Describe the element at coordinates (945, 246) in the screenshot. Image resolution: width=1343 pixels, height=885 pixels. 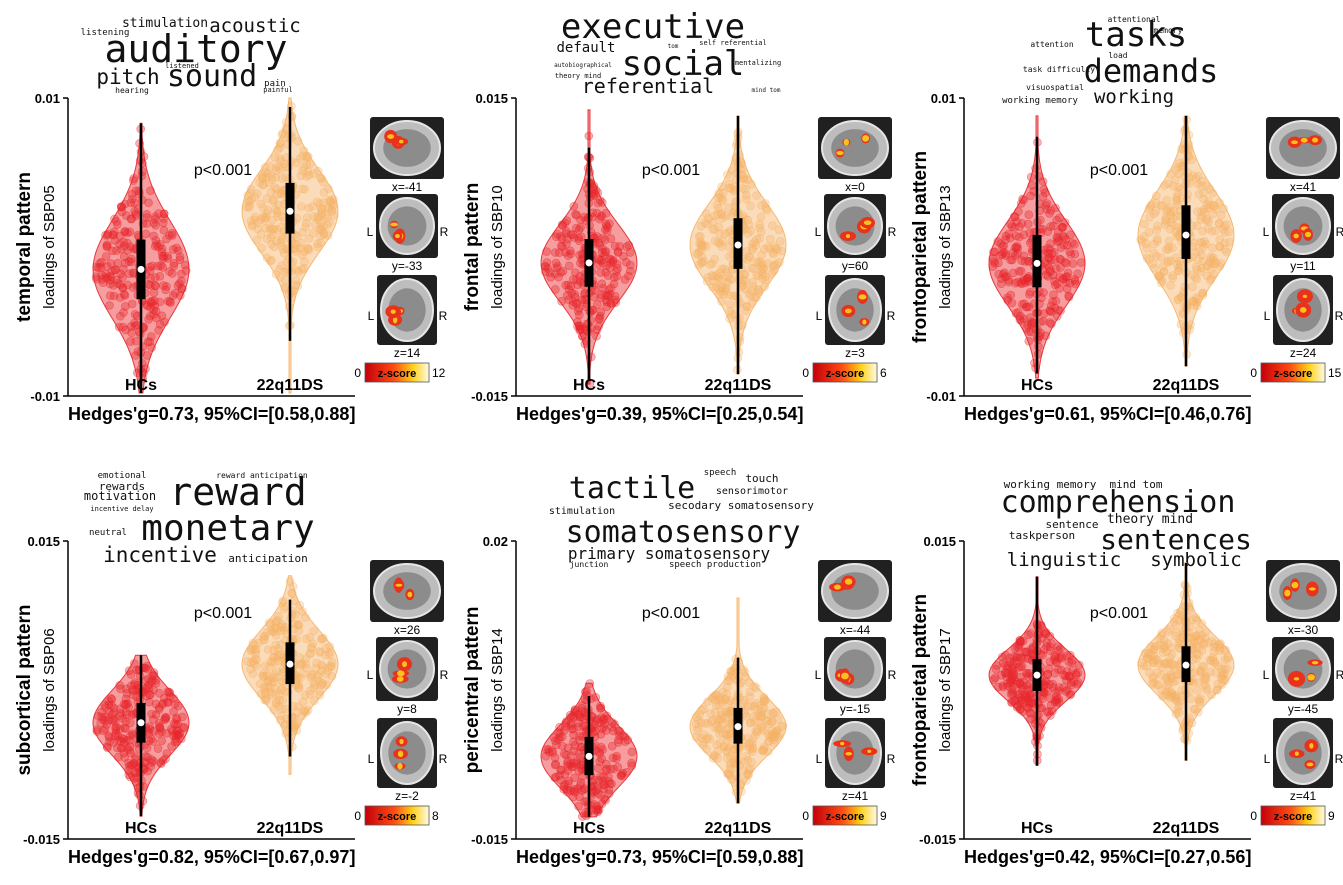
I see `y-axis-subtitle: loadings of SBP13` at that location.